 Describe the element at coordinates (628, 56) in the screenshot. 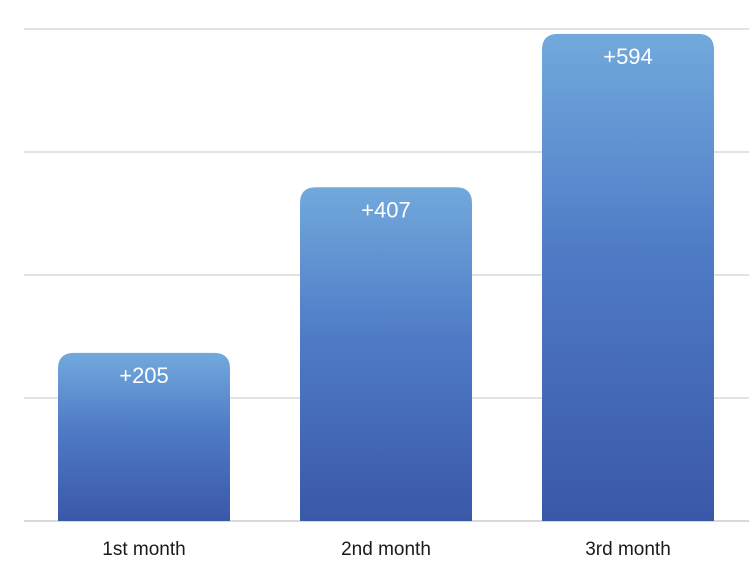

I see `data-label-3: +594` at that location.